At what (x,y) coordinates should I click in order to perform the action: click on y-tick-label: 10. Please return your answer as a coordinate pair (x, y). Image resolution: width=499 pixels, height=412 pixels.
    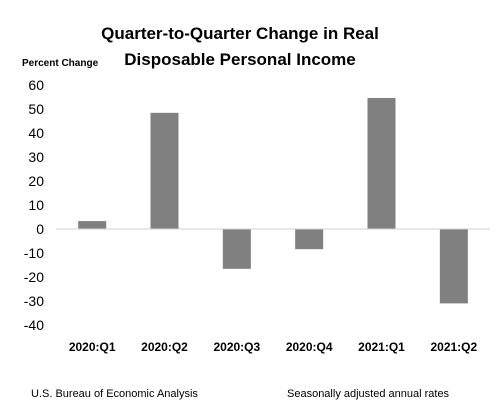
    Looking at the image, I should click on (36, 205).